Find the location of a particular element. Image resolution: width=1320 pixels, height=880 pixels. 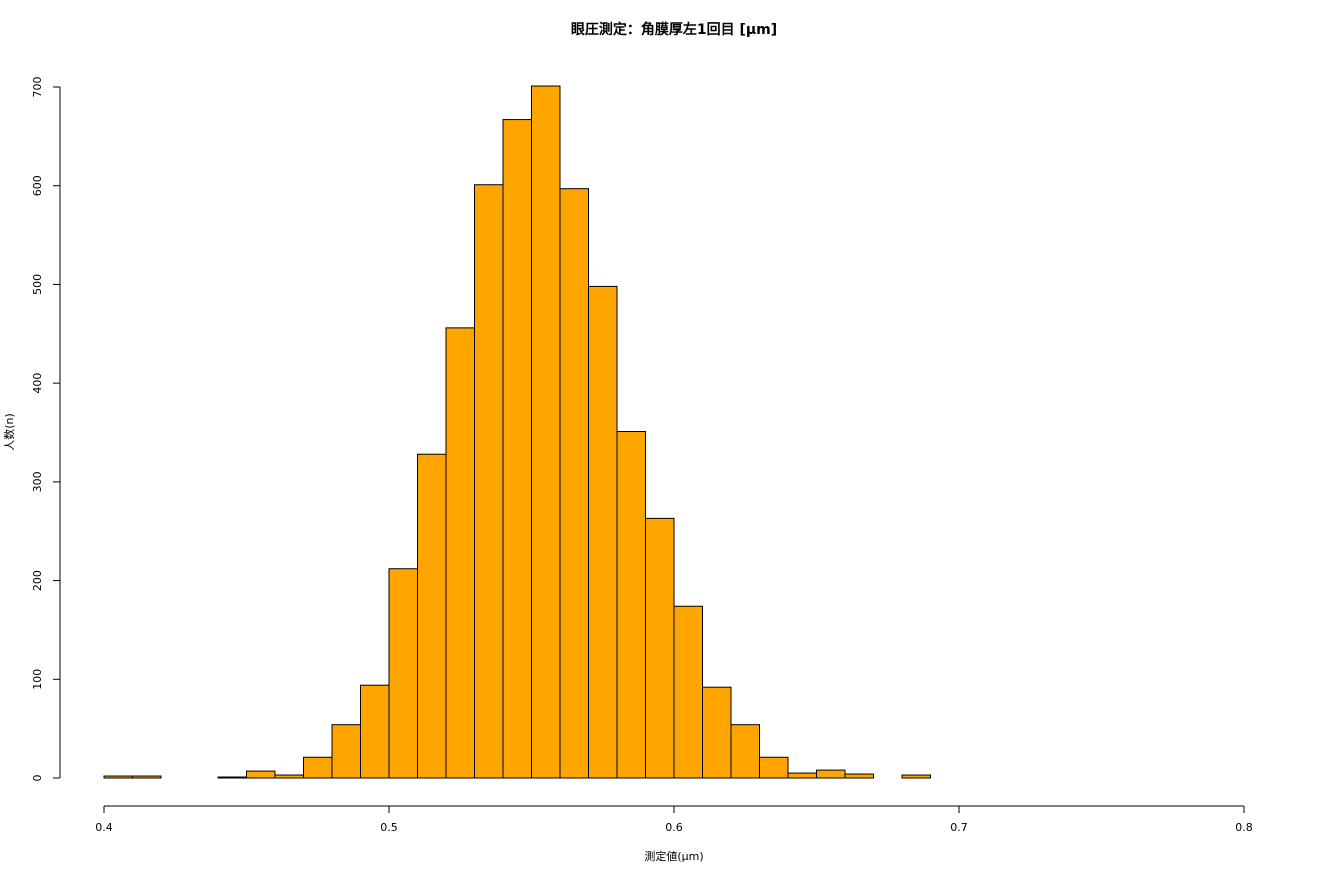

x-tick-label: 0.6 is located at coordinates (674, 827).